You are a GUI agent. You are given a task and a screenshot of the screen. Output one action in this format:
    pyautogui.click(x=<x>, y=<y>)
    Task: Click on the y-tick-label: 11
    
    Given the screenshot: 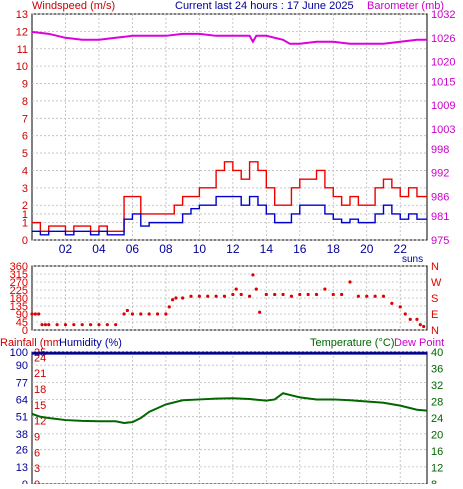 What is the action you would take?
    pyautogui.click(x=22, y=50)
    